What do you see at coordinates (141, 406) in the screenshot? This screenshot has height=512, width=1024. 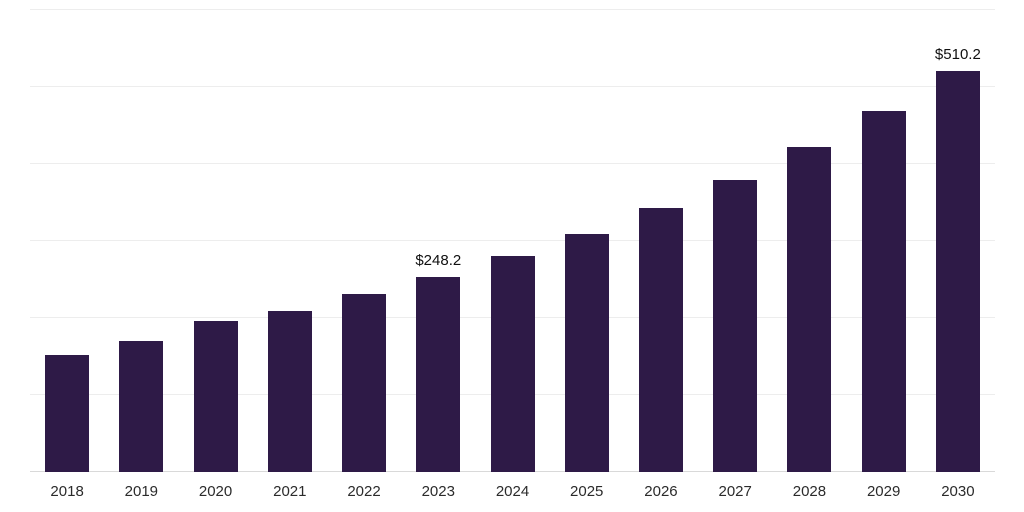 I see `bar-2019` at bounding box center [141, 406].